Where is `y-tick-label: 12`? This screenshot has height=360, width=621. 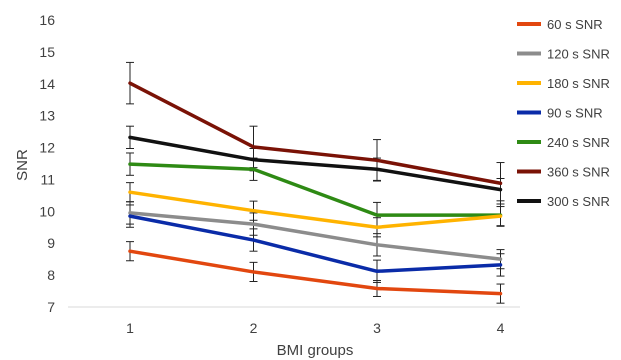
y-tick-label: 12 is located at coordinates (47, 148).